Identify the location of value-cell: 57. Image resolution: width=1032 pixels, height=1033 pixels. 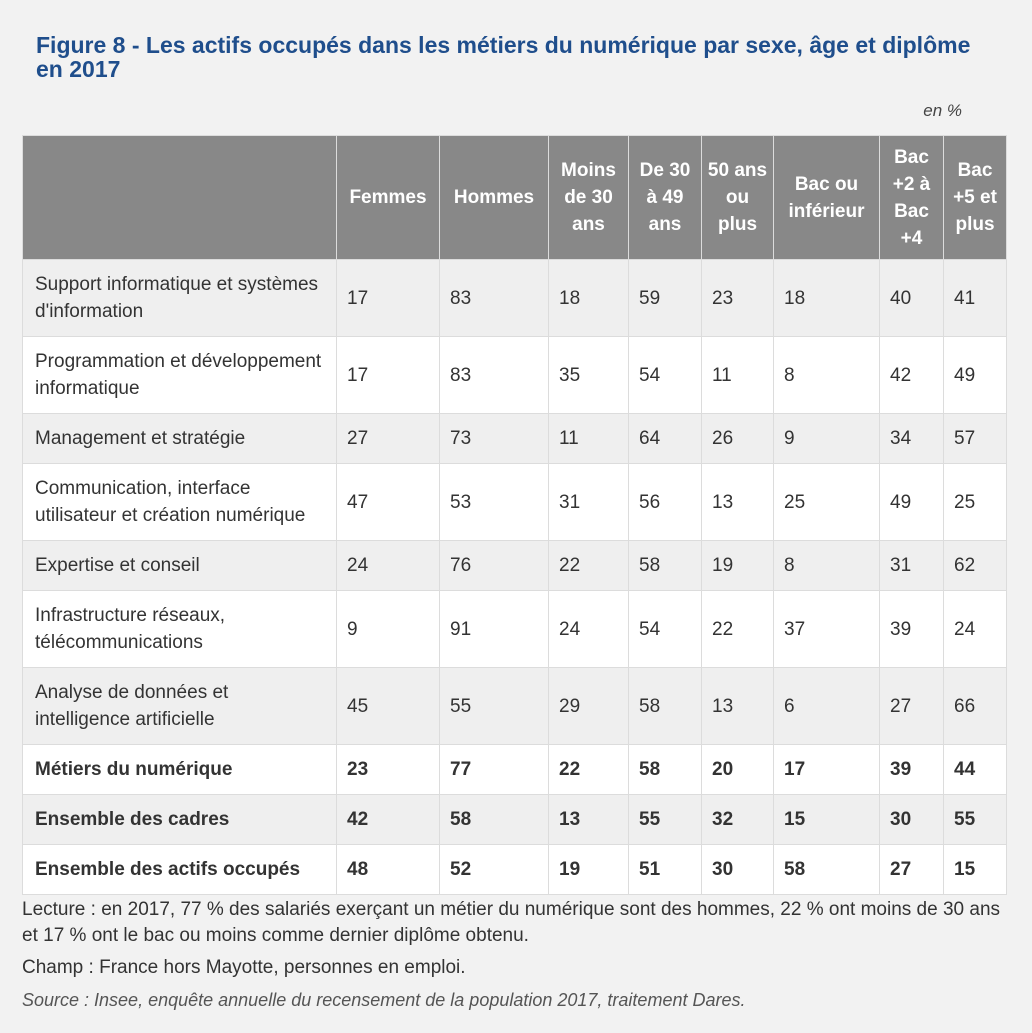
(975, 438).